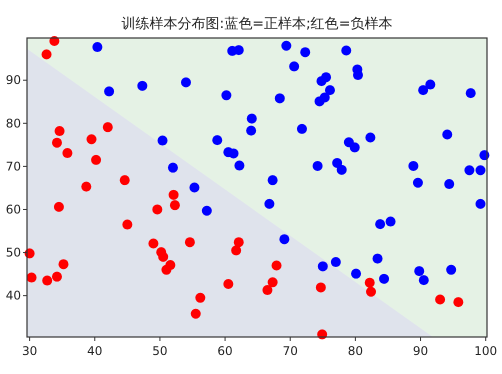  Describe the element at coordinates (13, 80) in the screenshot. I see `y-tick-label: 90` at that location.